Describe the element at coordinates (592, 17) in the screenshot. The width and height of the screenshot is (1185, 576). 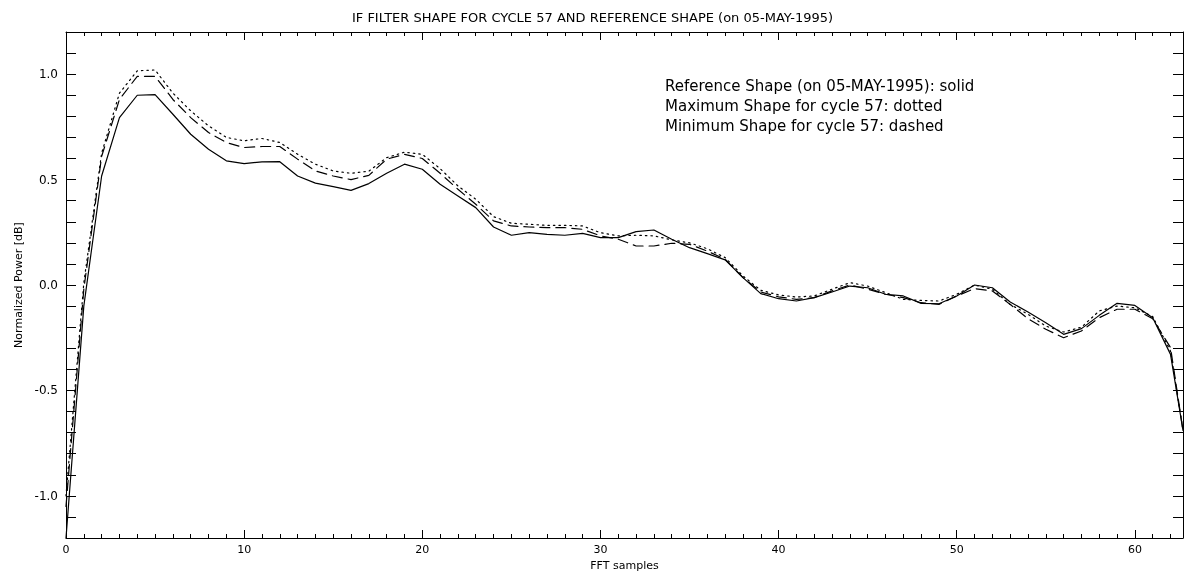
I see `chart-title: IF FILTER SHAPE FOR CYCLE 57 AND REFERENCE SHAPE (on 05-MAY-1995)` at that location.